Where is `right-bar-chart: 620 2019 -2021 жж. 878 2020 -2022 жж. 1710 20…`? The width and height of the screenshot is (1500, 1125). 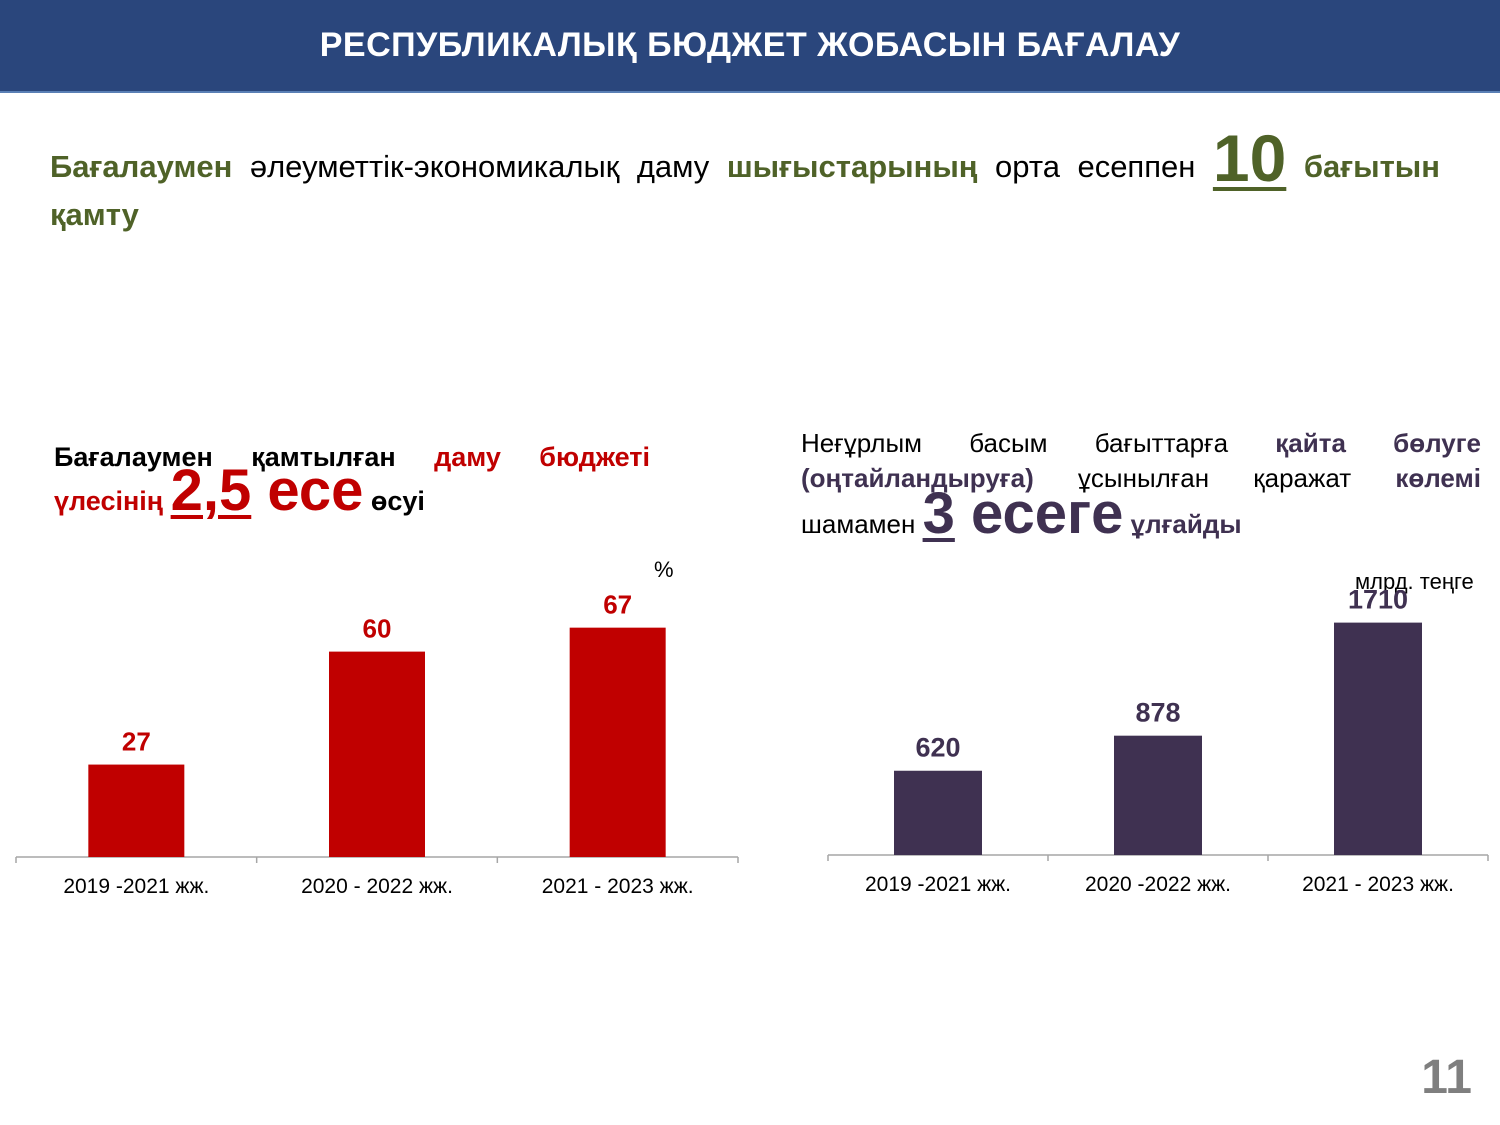
right-bar-chart: 620 2019 -2021 жж. 878 2020 -2022 жж. 1710 20… is located at coordinates (1158, 743).